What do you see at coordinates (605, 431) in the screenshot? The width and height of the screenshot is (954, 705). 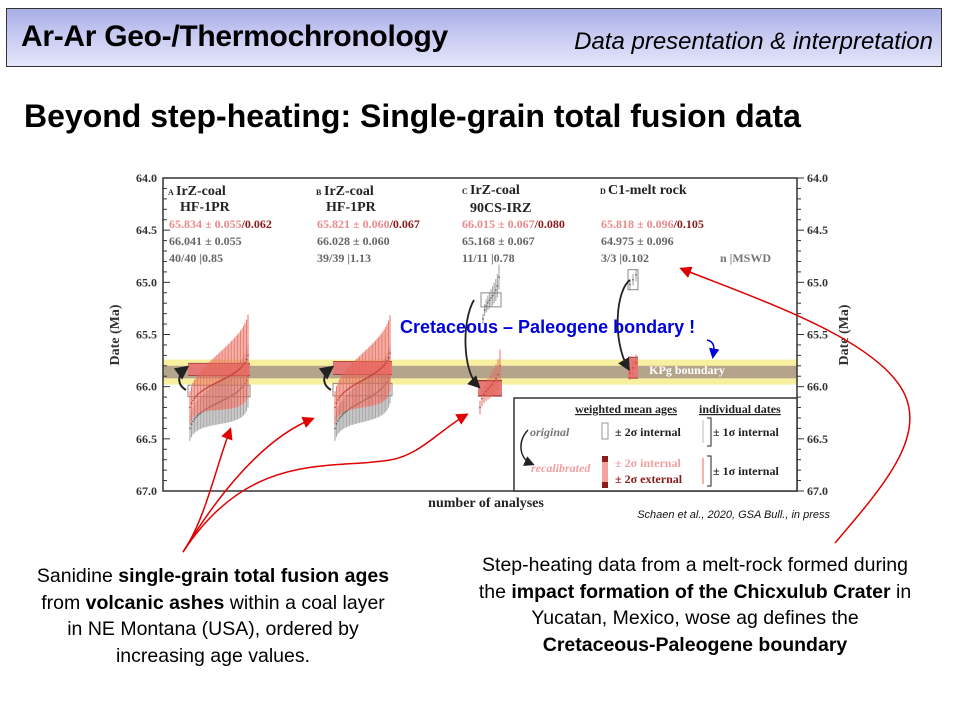 I see `legend-orig-box` at bounding box center [605, 431].